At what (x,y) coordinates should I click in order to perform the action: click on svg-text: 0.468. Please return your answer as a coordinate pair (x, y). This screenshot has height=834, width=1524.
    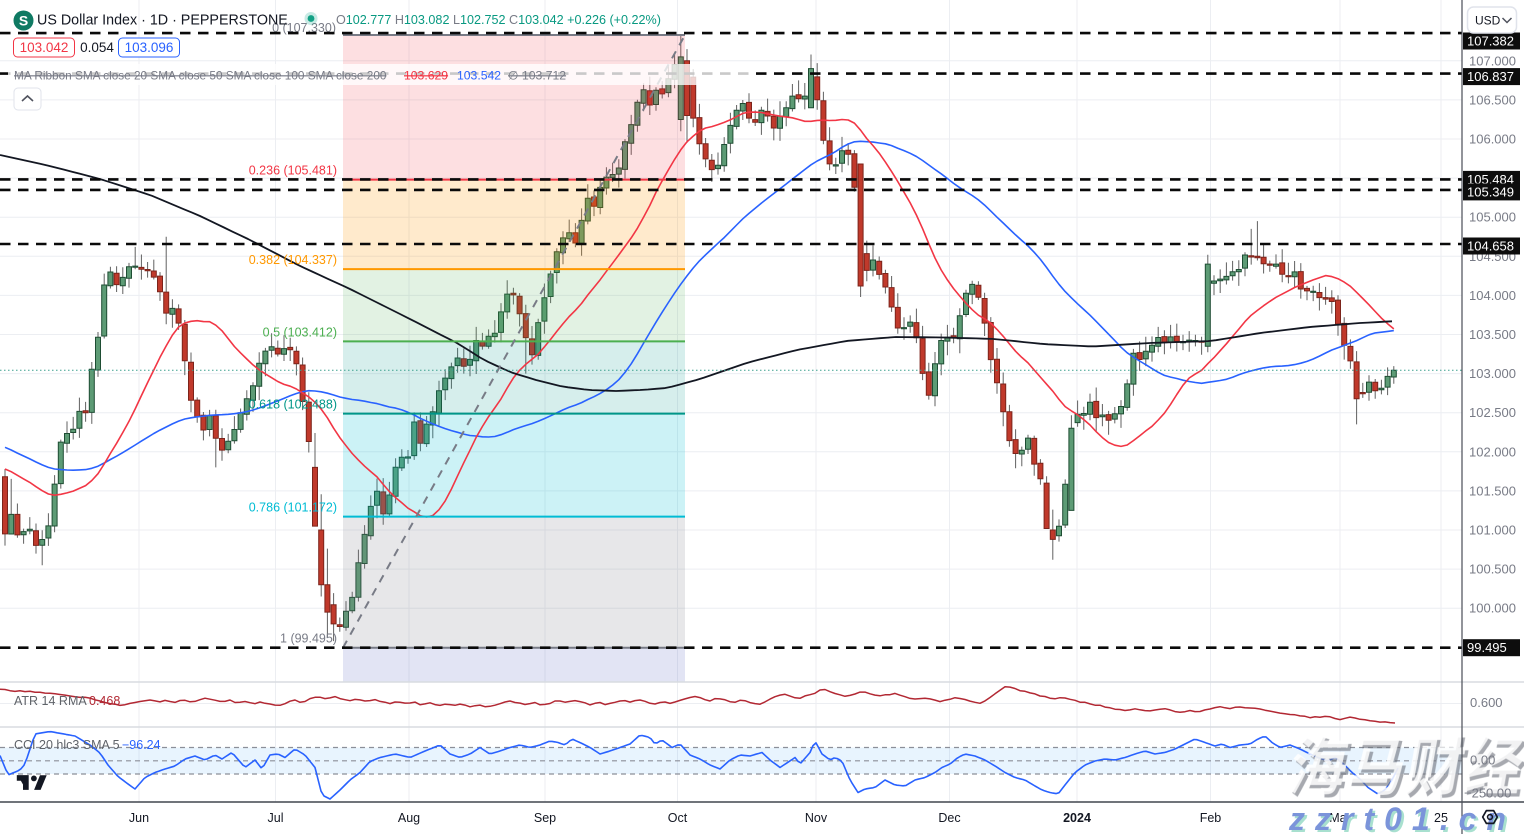
    Looking at the image, I should click on (104, 701).